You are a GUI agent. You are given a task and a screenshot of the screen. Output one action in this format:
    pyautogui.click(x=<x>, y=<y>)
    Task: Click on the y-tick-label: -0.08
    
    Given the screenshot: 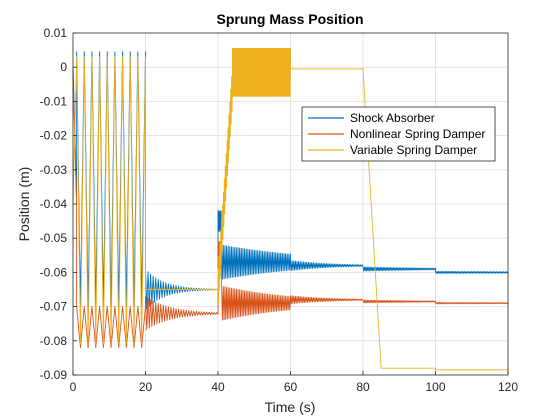 What is the action you would take?
    pyautogui.click(x=54, y=341)
    